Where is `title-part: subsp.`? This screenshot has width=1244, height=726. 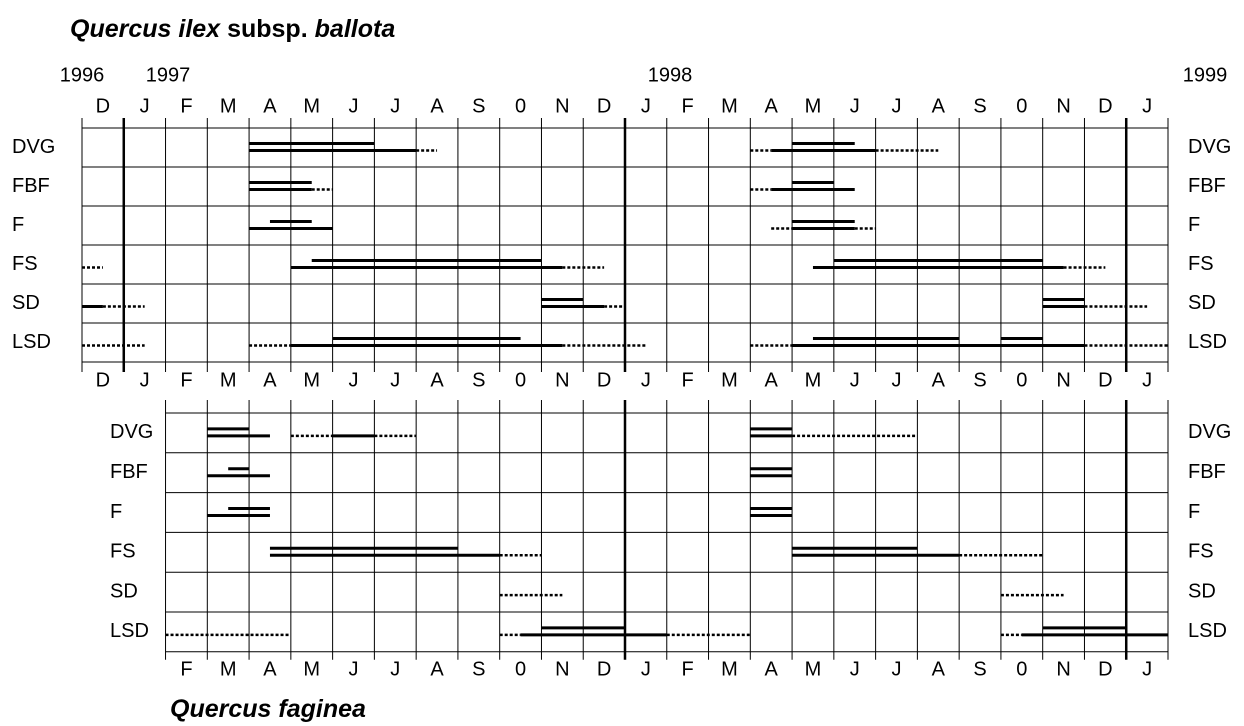 title-part: subsp. is located at coordinates (267, 29).